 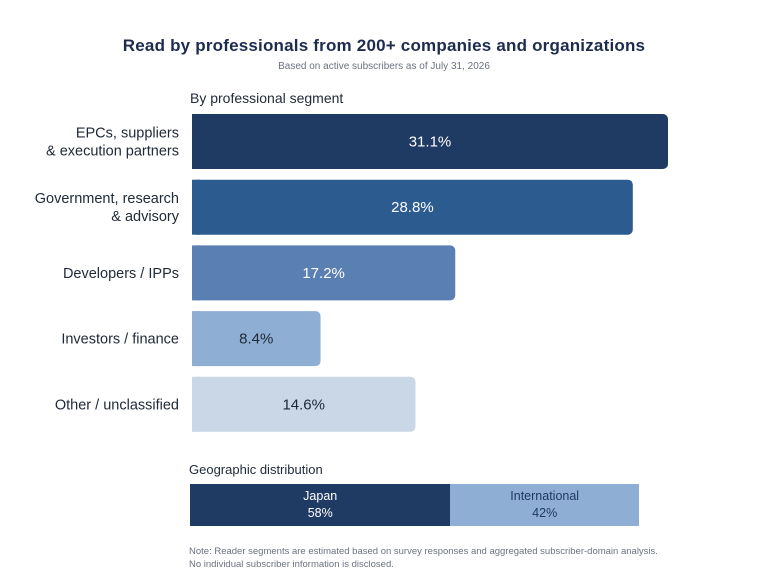 What do you see at coordinates (127, 134) in the screenshot?
I see `segment-category-label-0-0: EPCs, suppliers` at bounding box center [127, 134].